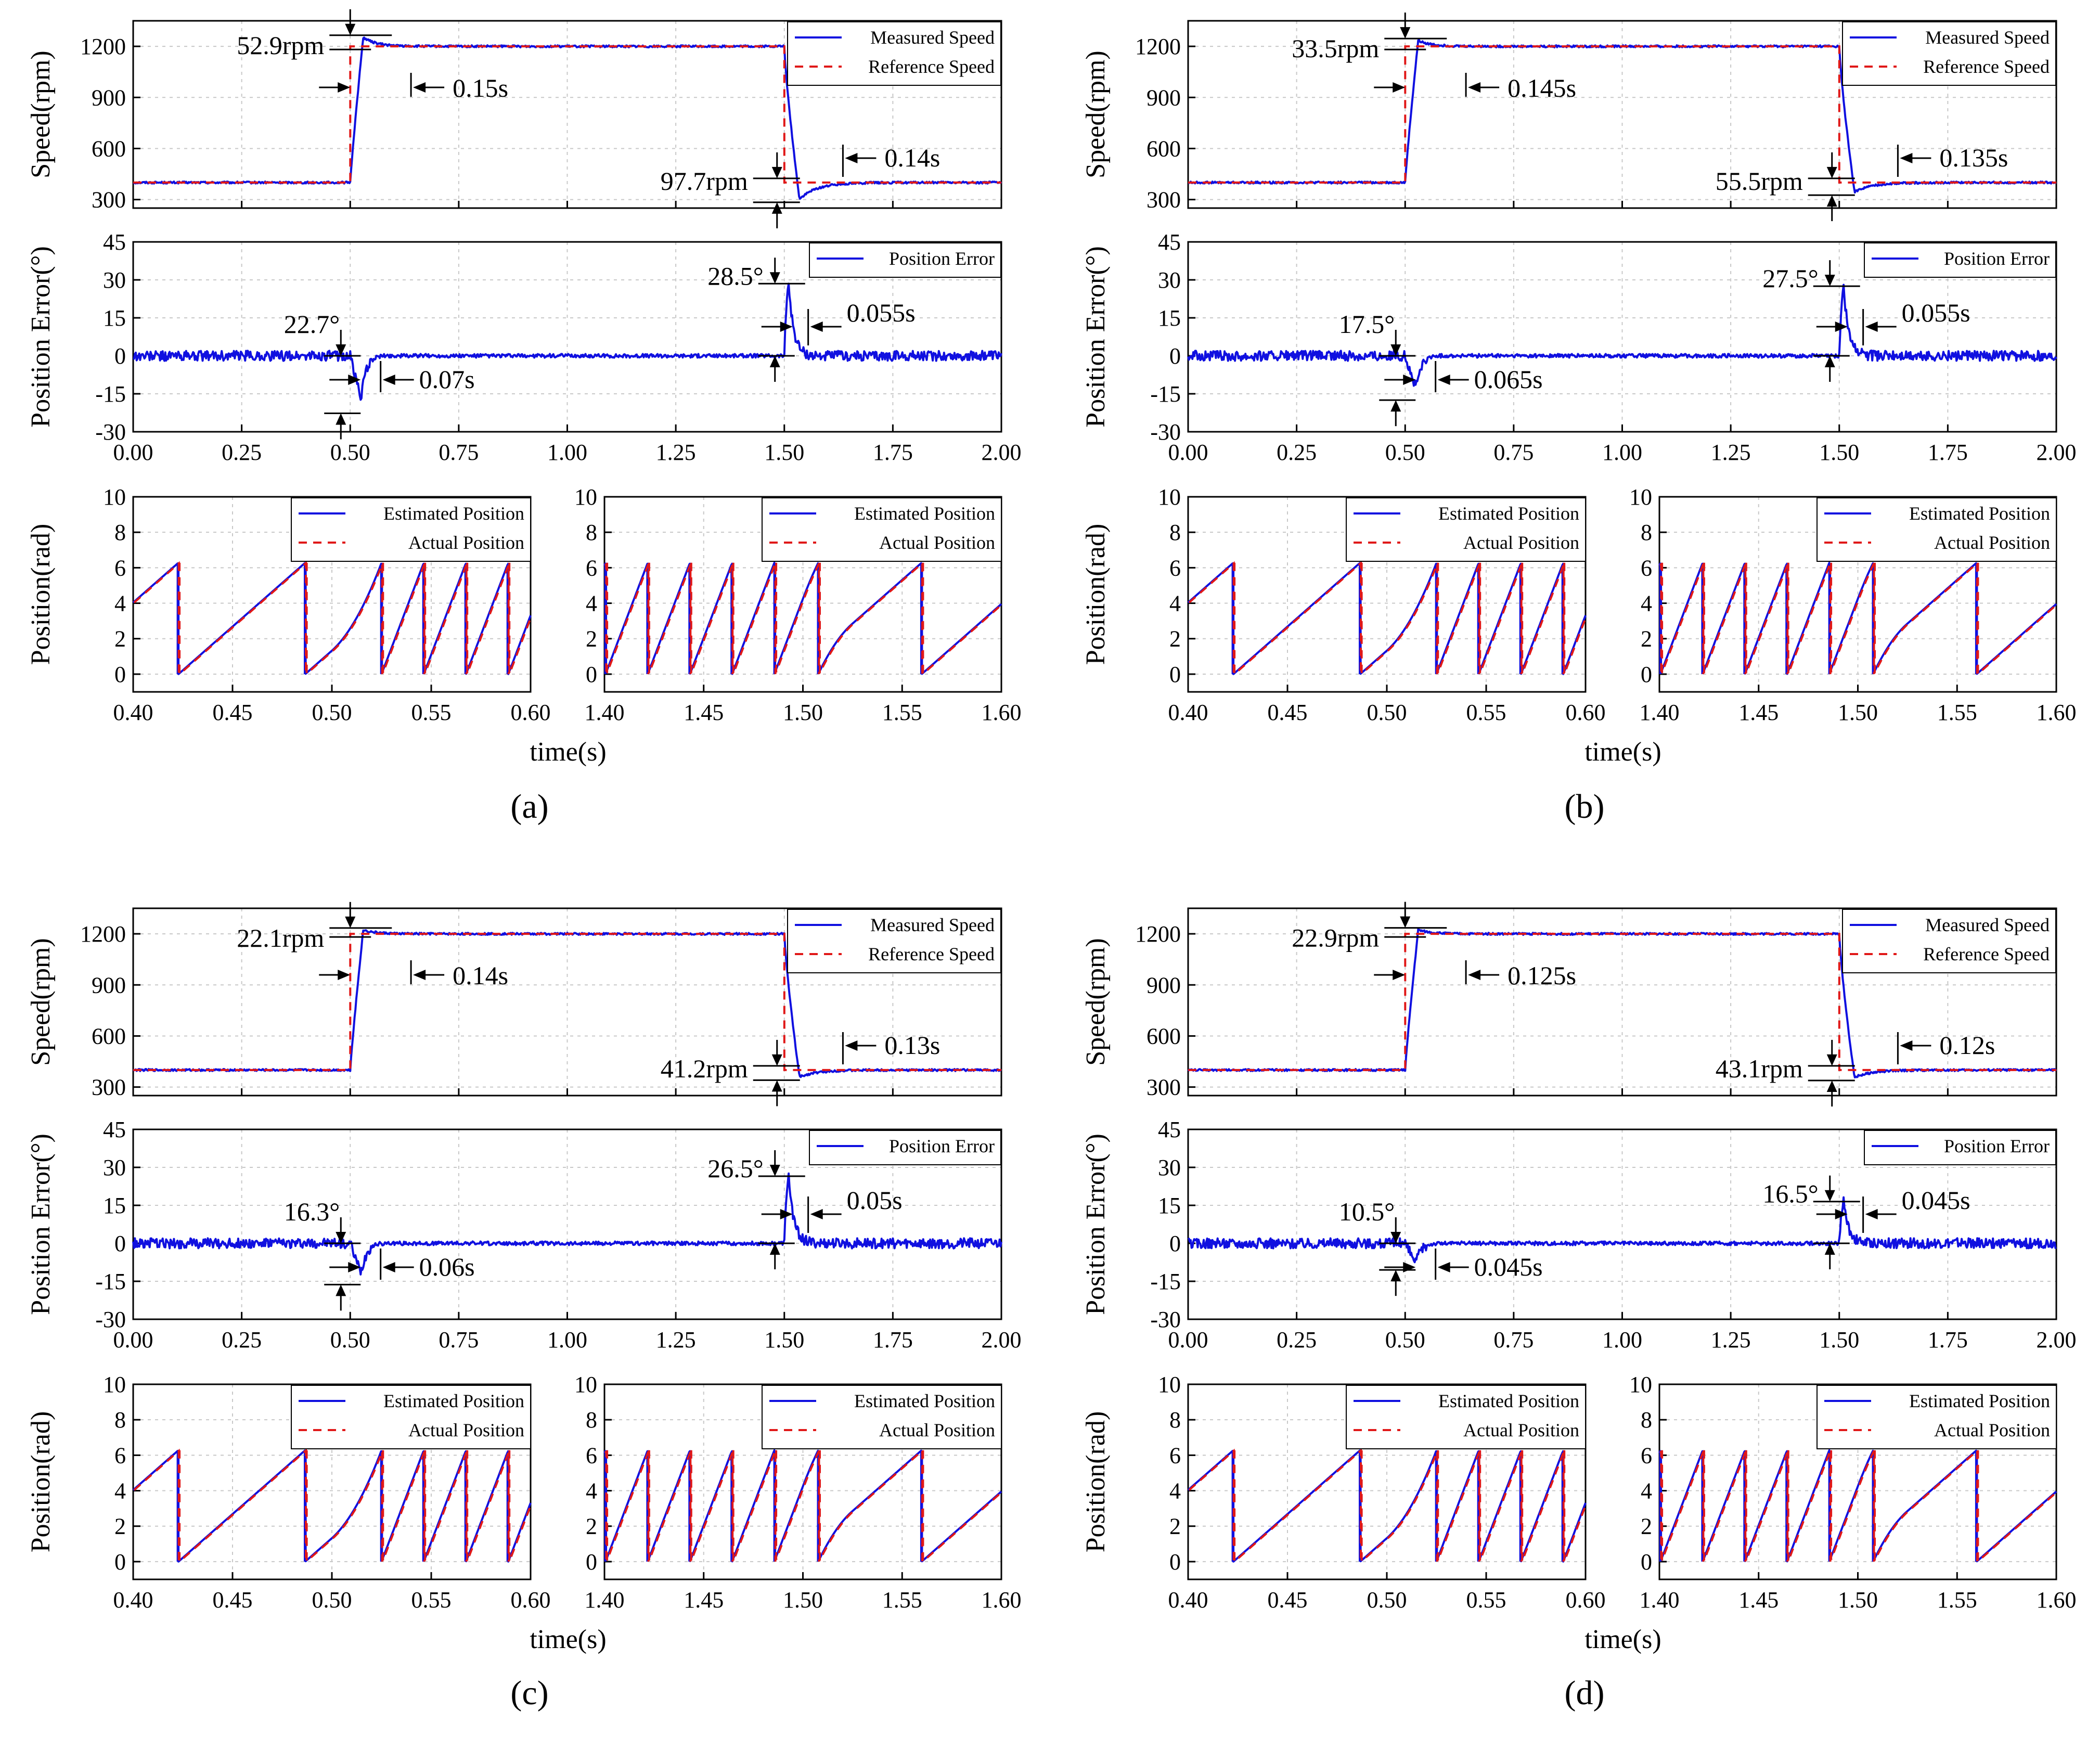  I want to click on pos-right-ytick-label-4: 8, so click(1646, 1420).